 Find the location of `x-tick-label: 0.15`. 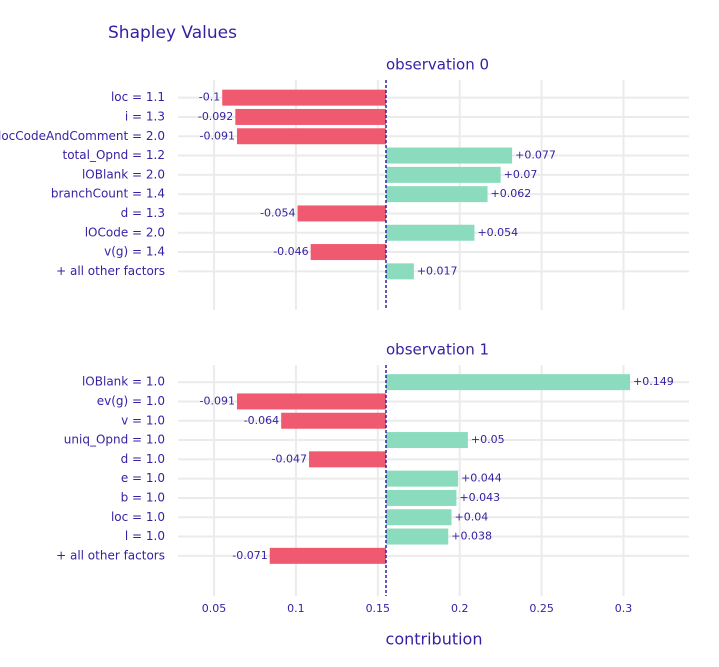

x-tick-label: 0.15 is located at coordinates (378, 608).